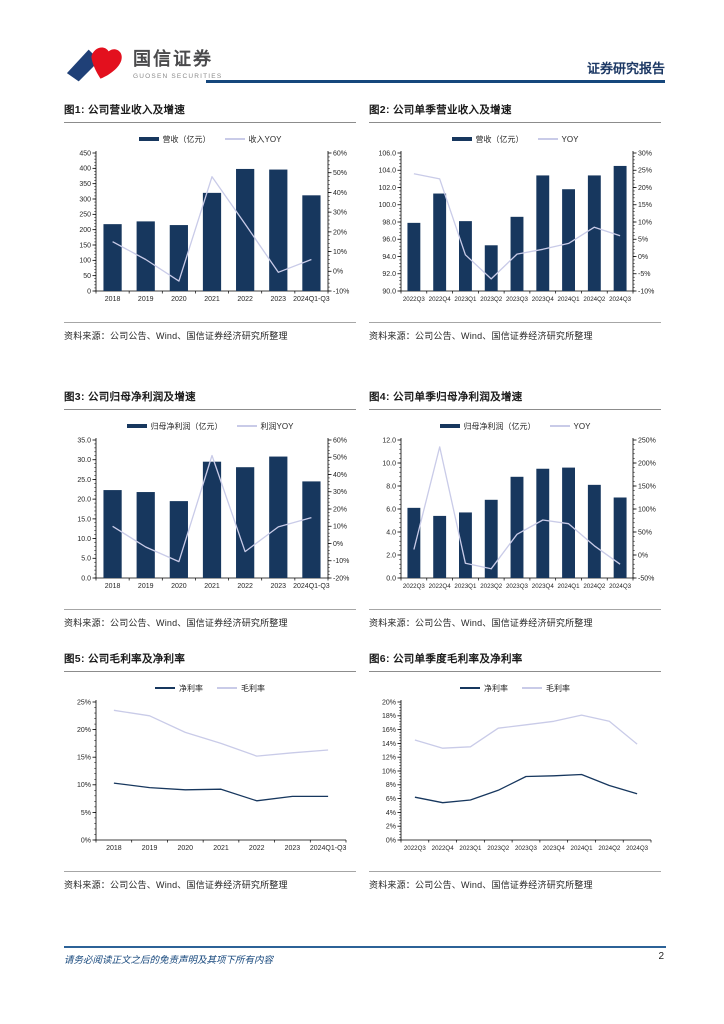  Describe the element at coordinates (465, 586) in the screenshot. I see `x-tick-label: 2023Q1` at that location.